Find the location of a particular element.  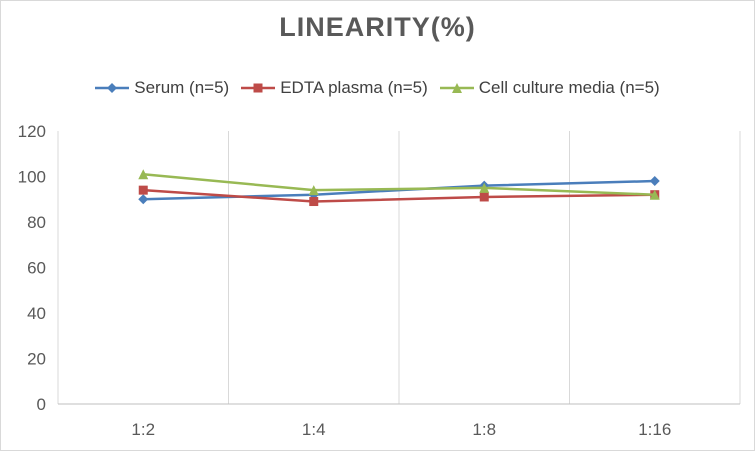

legend-item-cell-culture-media: Cell culture media (n=5) is located at coordinates (549, 88).